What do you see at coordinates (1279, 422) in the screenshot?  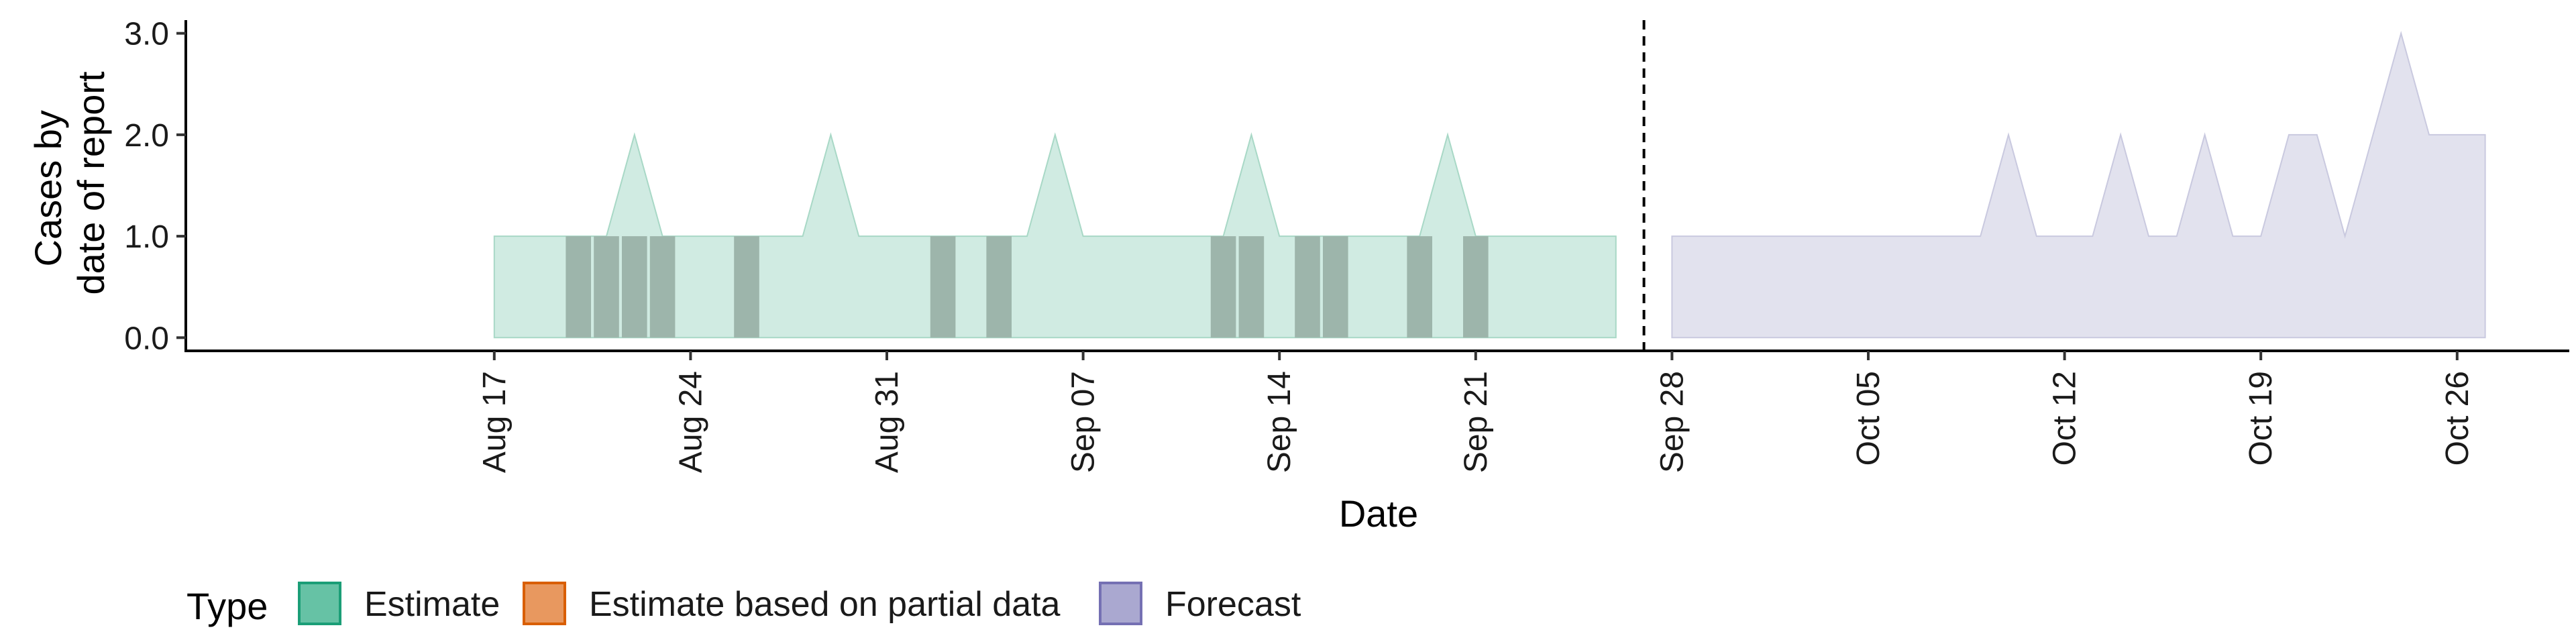 I see `x-tick-label: Sep 14` at bounding box center [1279, 422].